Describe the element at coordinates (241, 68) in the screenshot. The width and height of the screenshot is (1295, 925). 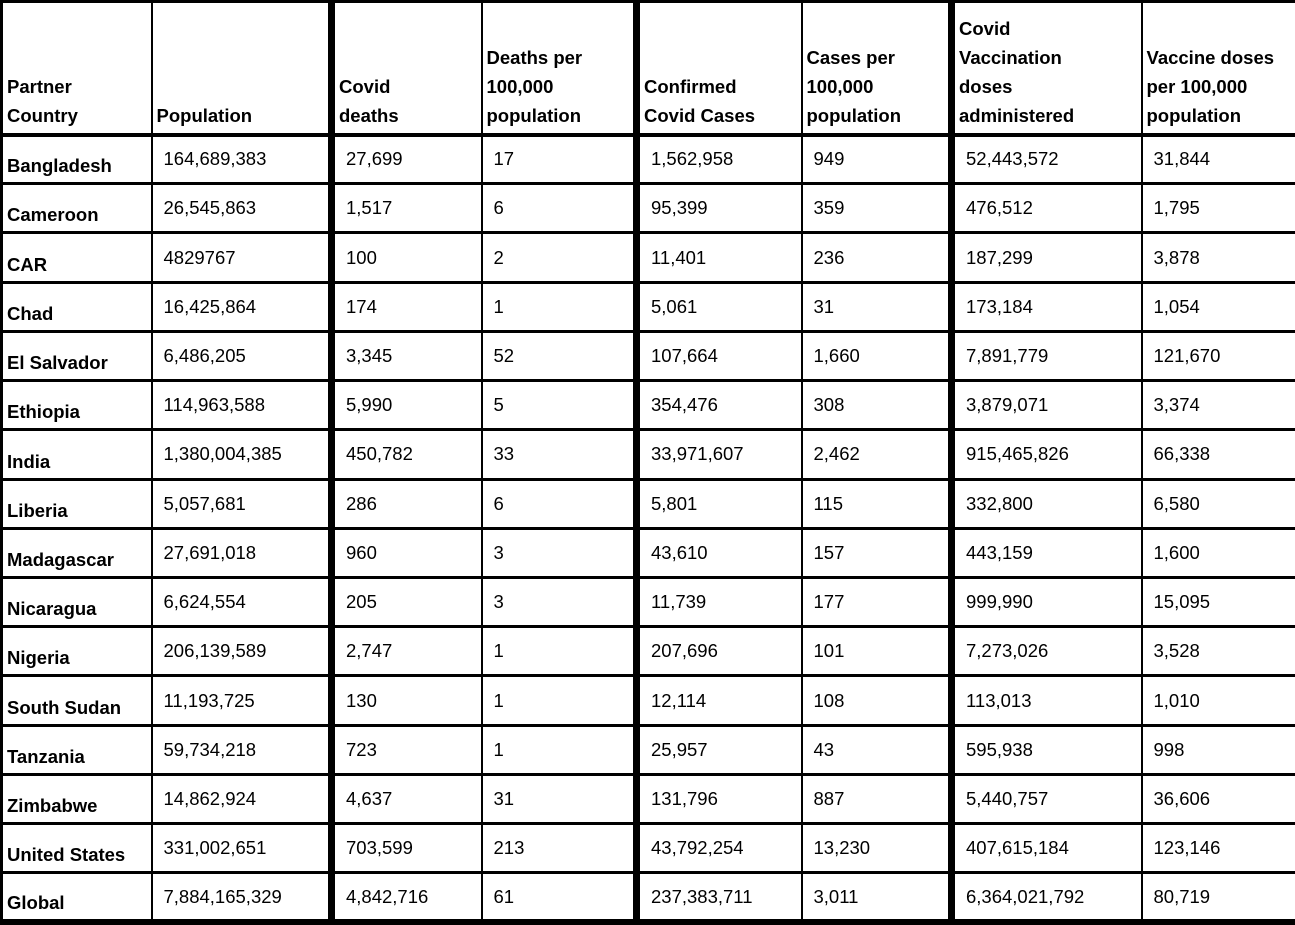
I see `column-header-population: Population` at that location.